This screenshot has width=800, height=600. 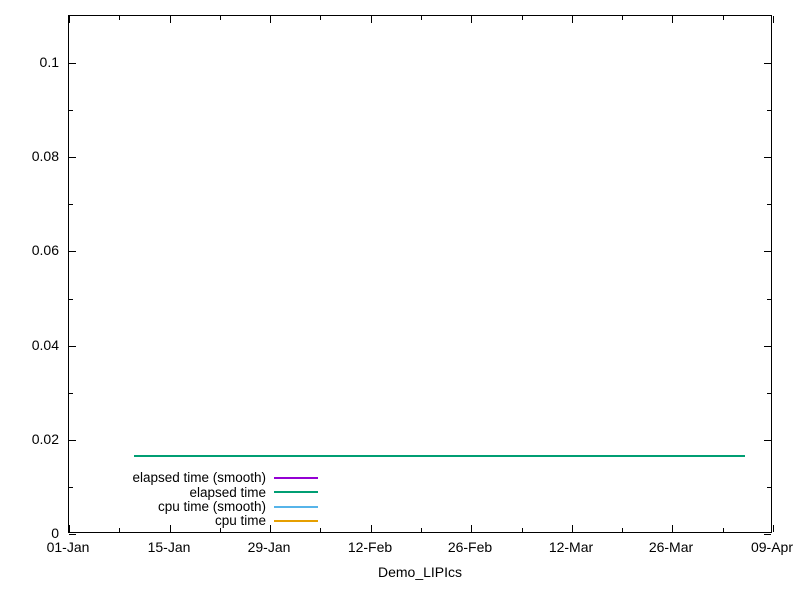 What do you see at coordinates (240, 521) in the screenshot?
I see `legend-label: cpu time` at bounding box center [240, 521].